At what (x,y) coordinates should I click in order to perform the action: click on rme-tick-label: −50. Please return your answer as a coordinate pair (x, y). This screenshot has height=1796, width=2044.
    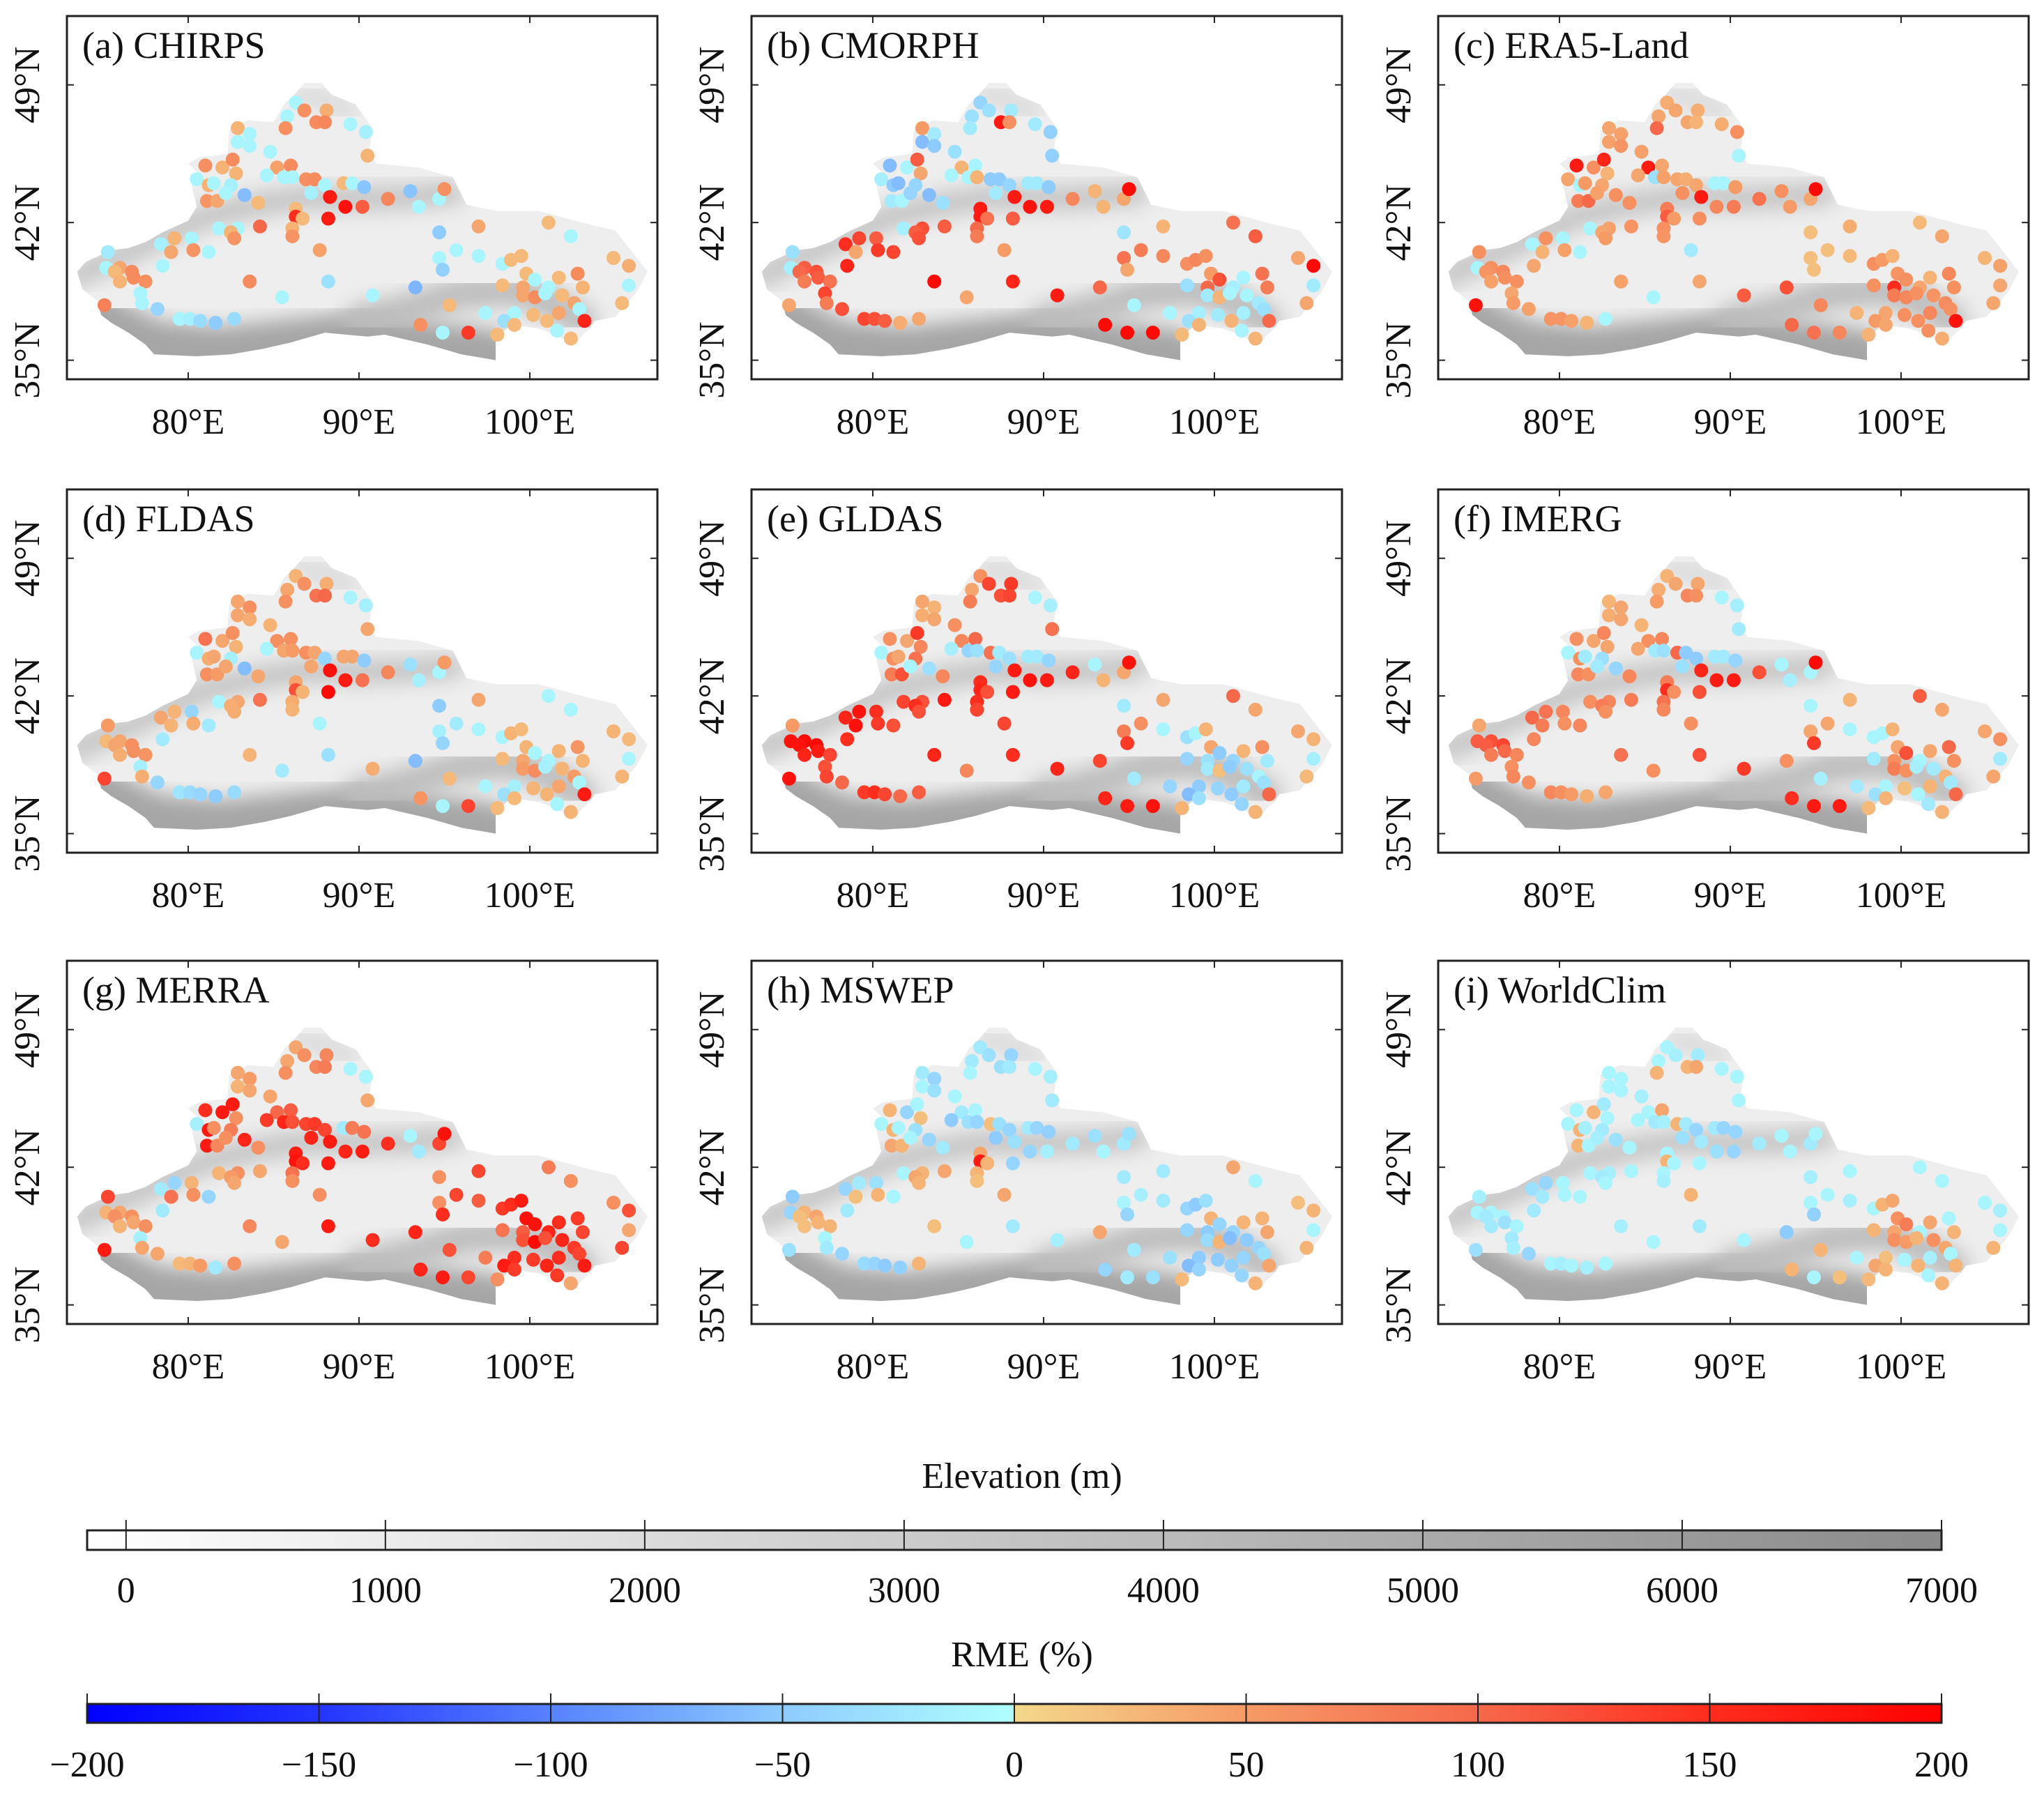
    Looking at the image, I should click on (782, 1765).